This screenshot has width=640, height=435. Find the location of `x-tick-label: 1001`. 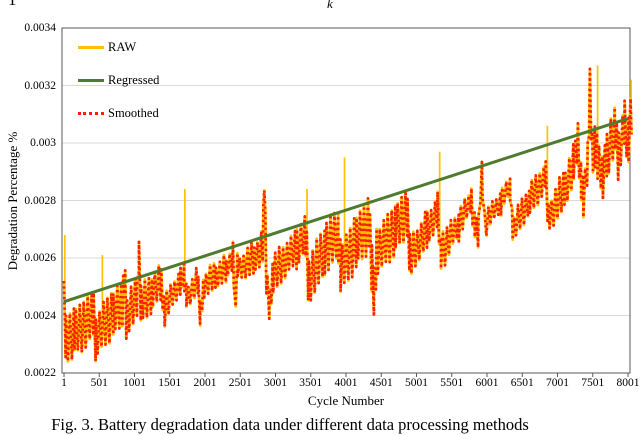

x-tick-label: 1001 is located at coordinates (134, 383).